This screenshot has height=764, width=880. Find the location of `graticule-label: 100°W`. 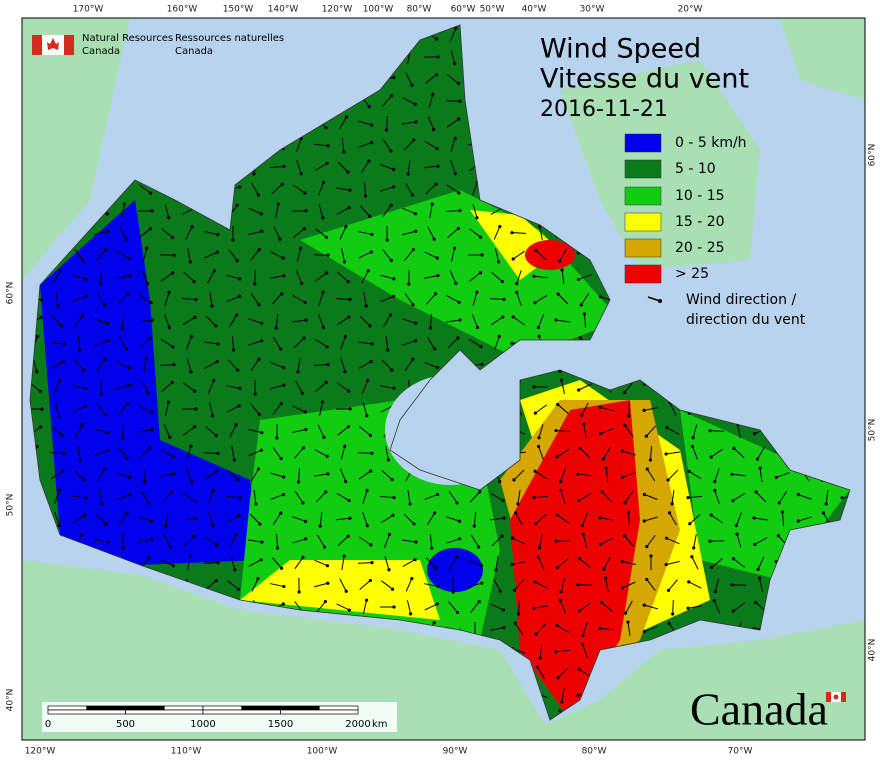

graticule-label: 100°W is located at coordinates (322, 752).